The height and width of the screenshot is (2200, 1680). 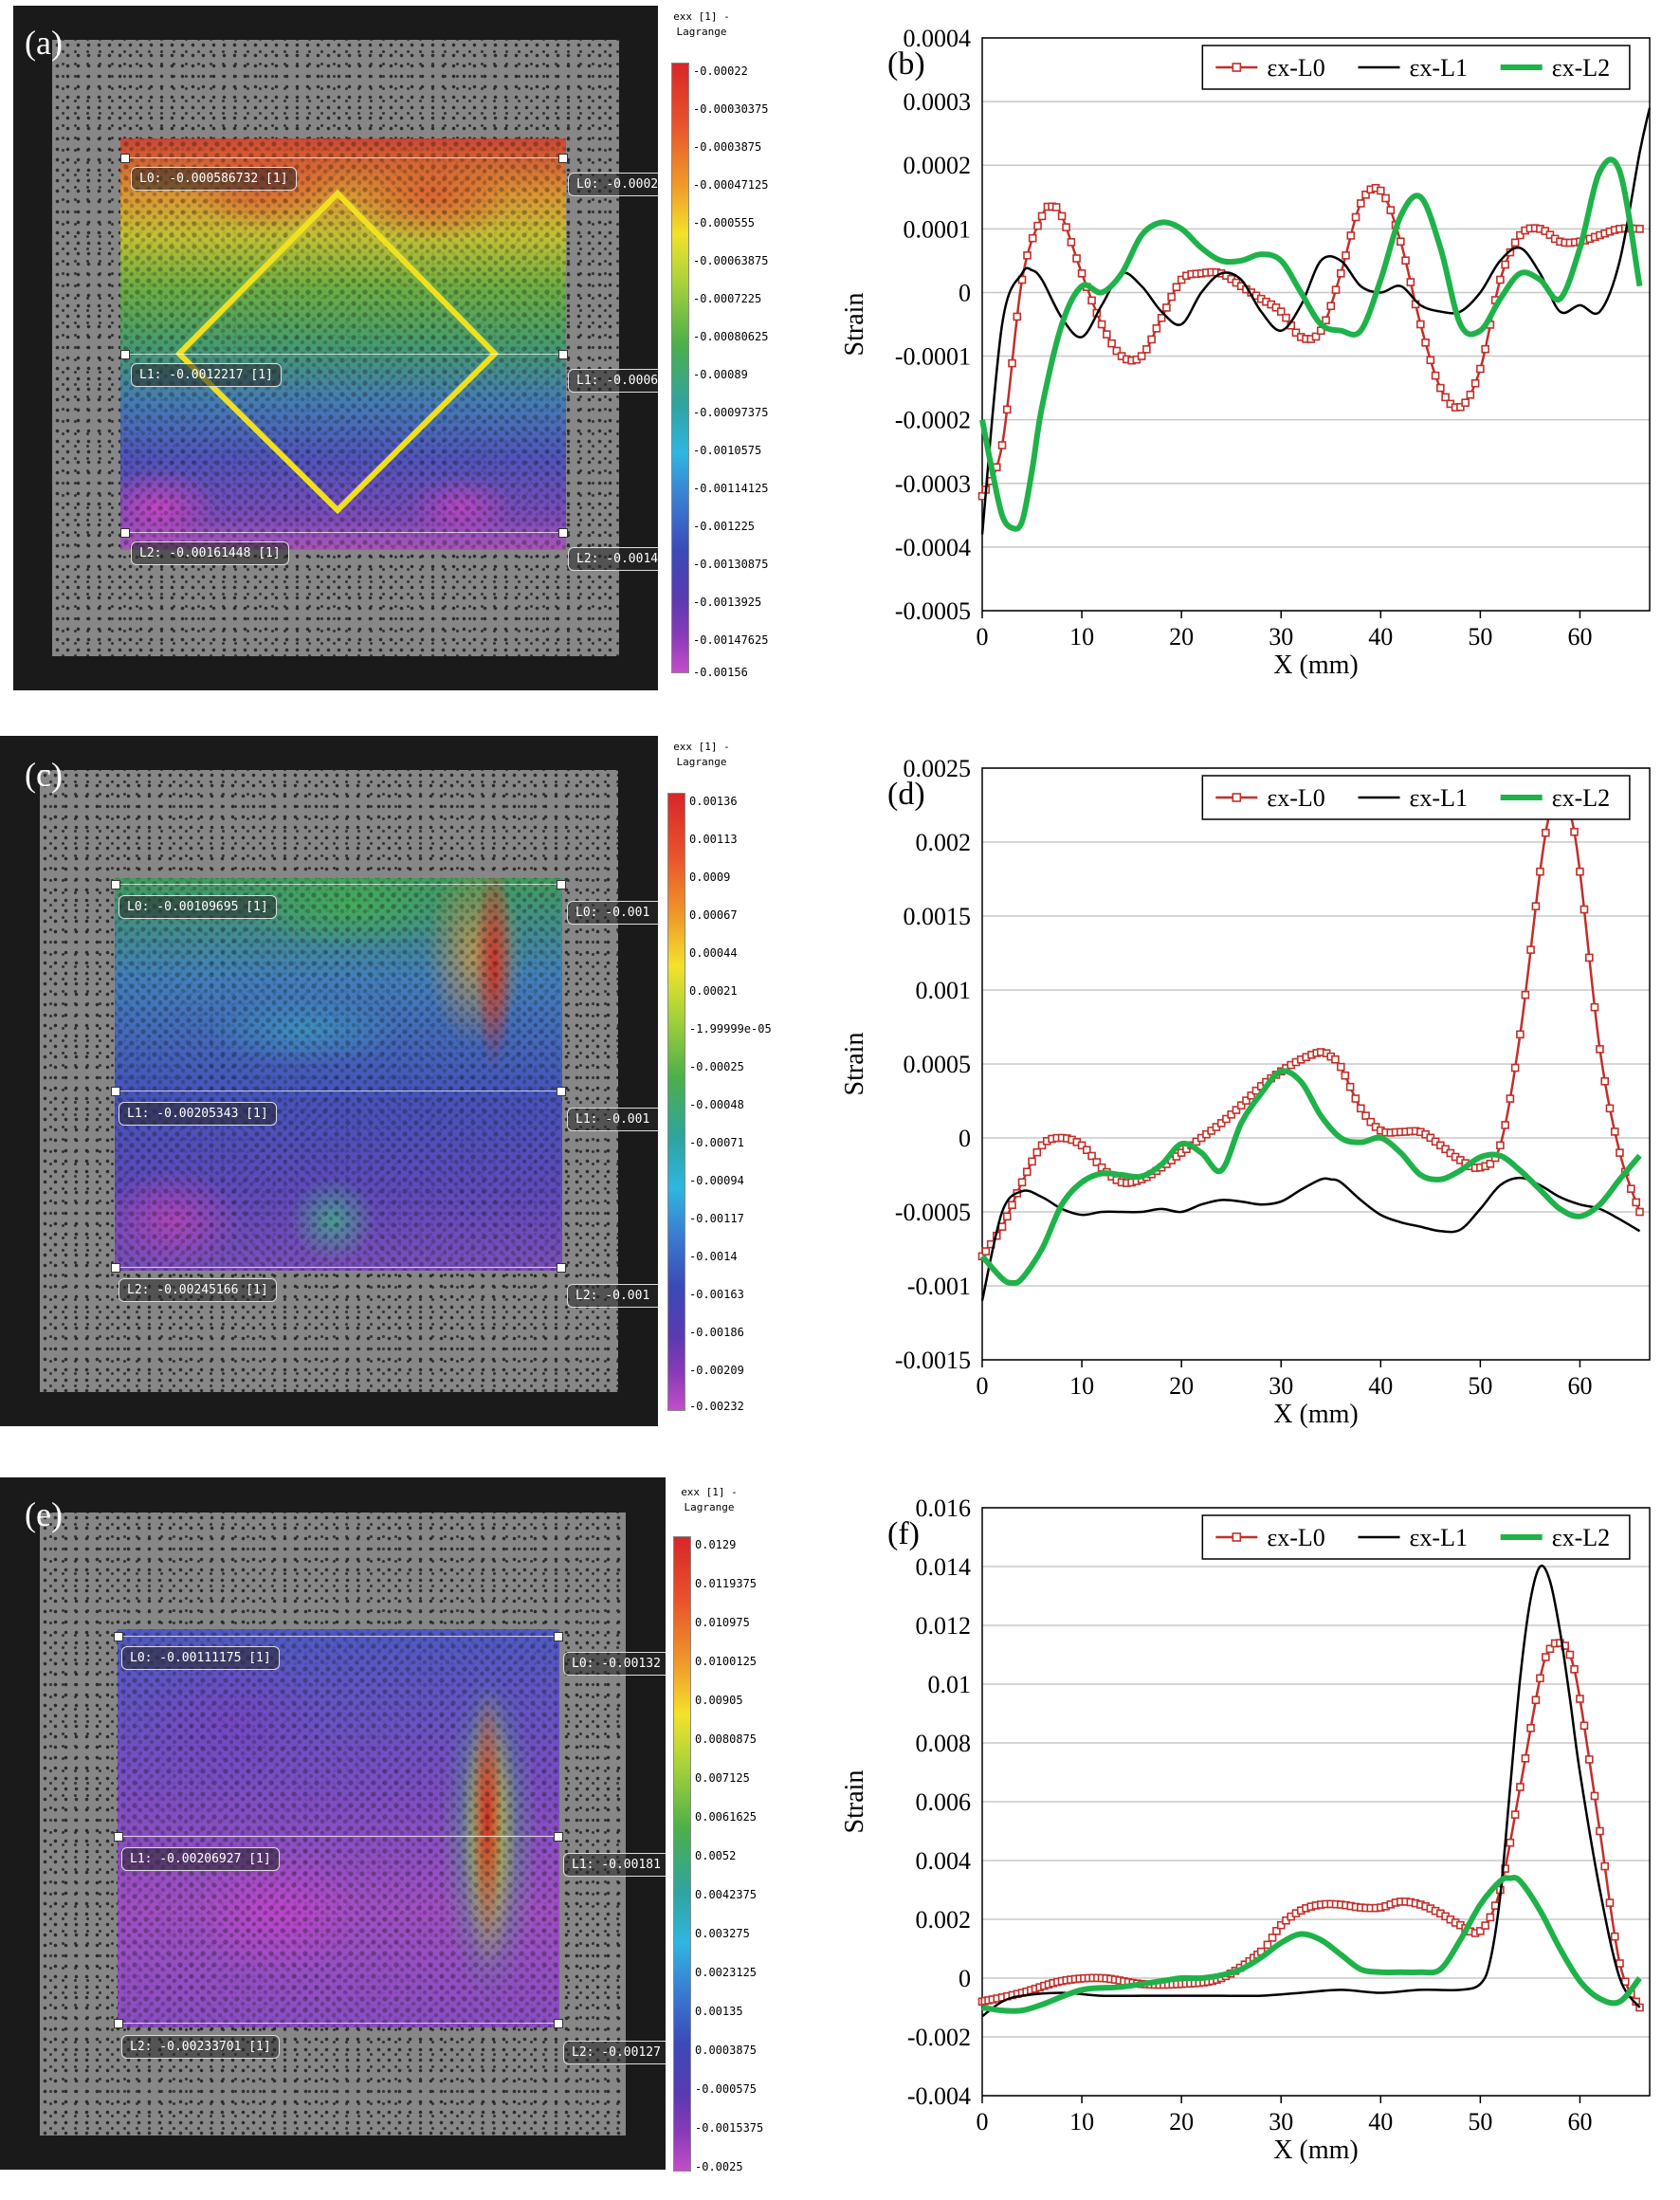 What do you see at coordinates (716, 1406) in the screenshot?
I see `colorbar-tick: -0.00232` at bounding box center [716, 1406].